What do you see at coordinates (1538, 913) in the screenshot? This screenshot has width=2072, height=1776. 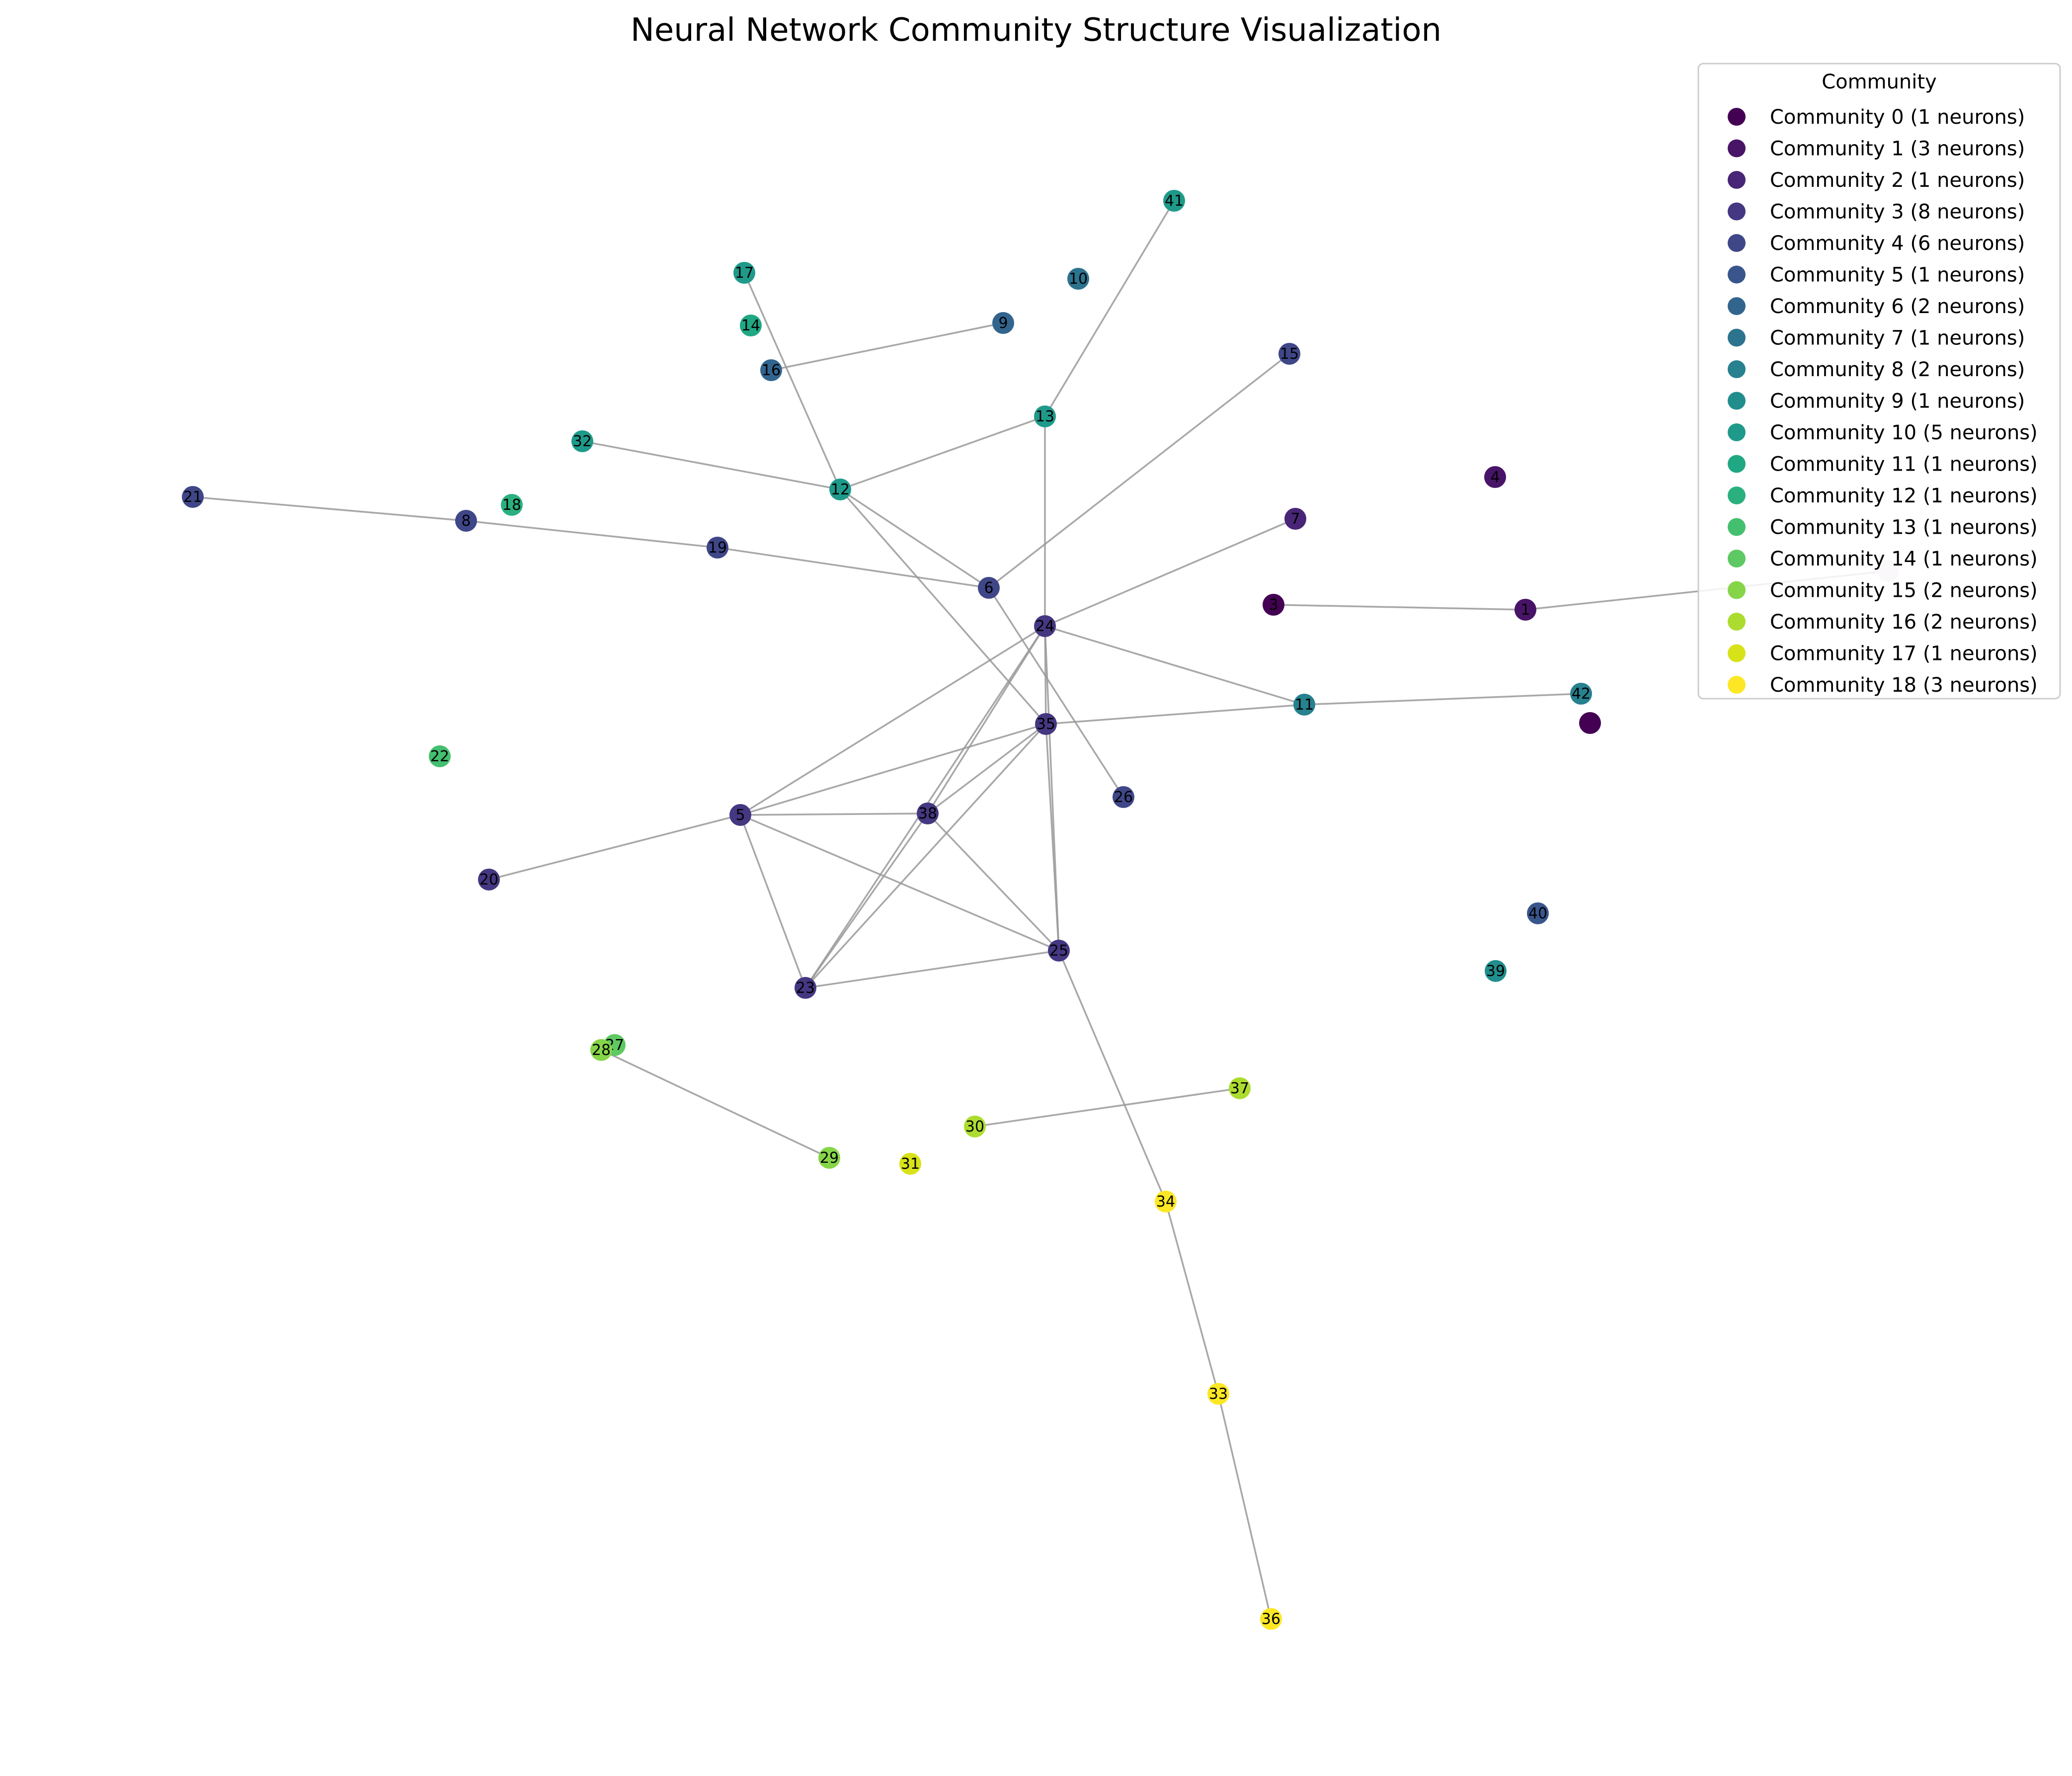 I see `node-40: 40` at bounding box center [1538, 913].